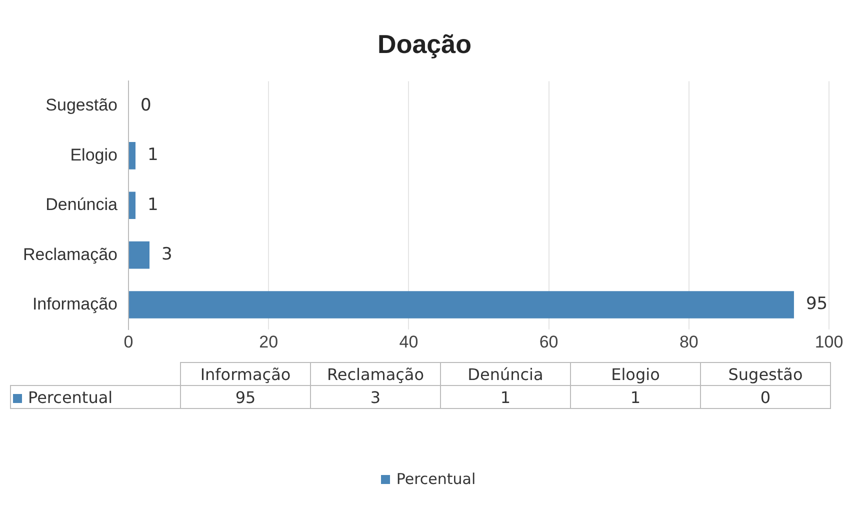  I want to click on category-label: Denúncia, so click(506, 374).